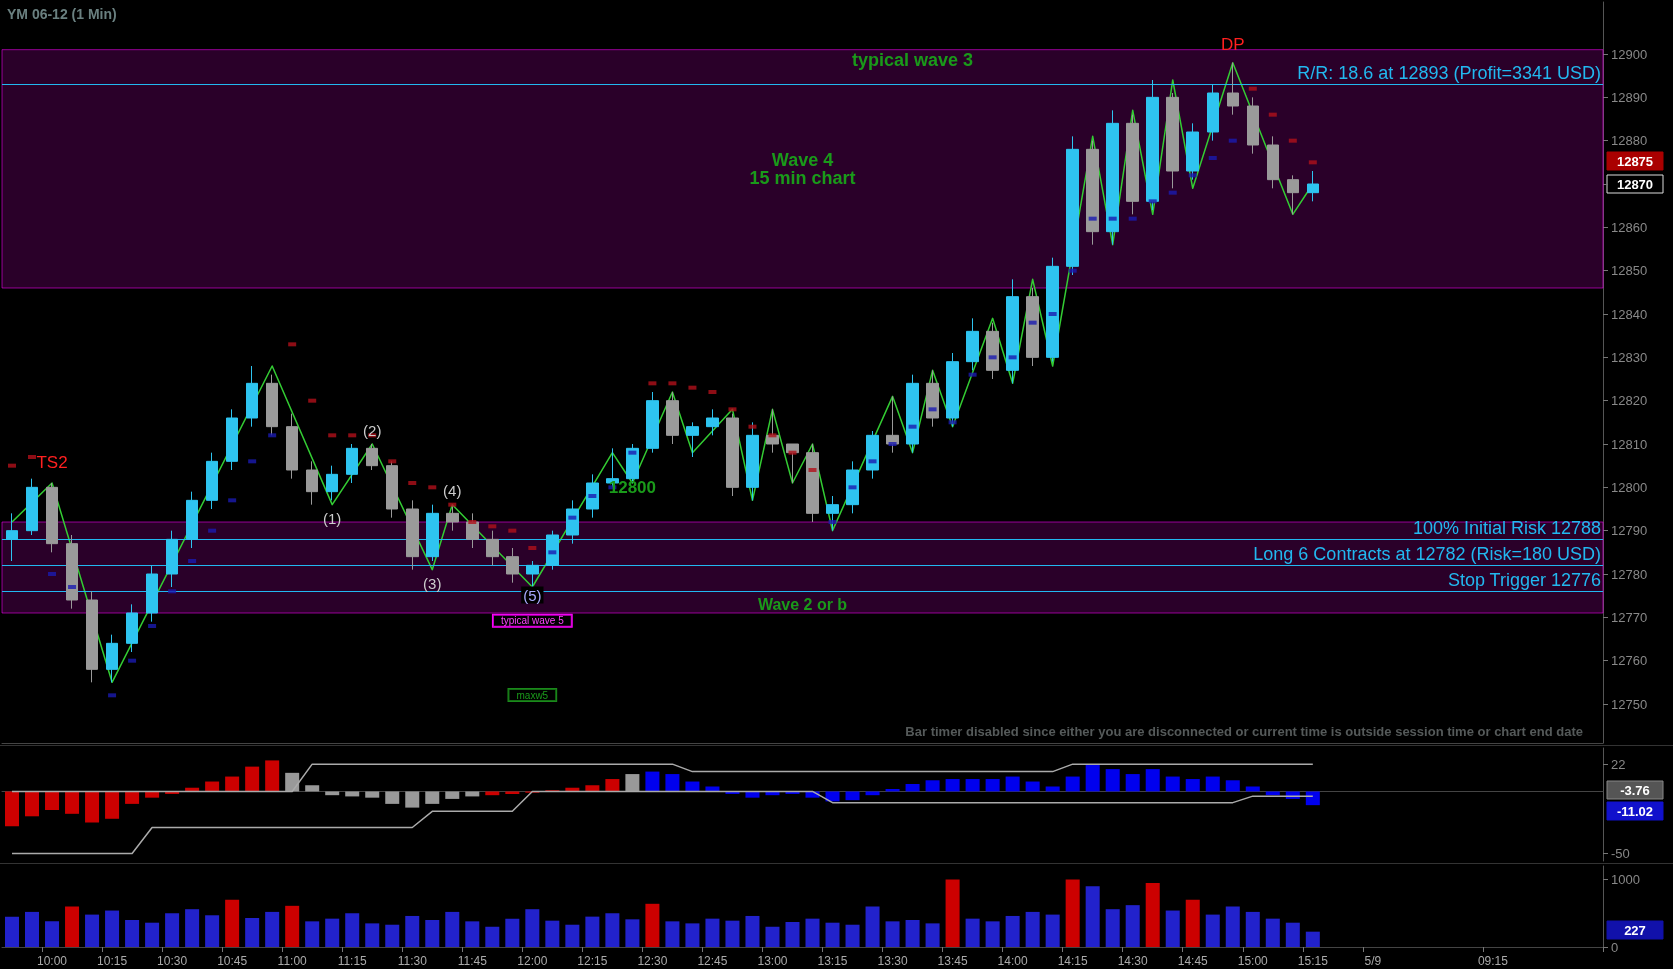 The width and height of the screenshot is (1673, 969). What do you see at coordinates (662, 822) in the screenshot?
I see `line-series` at bounding box center [662, 822].